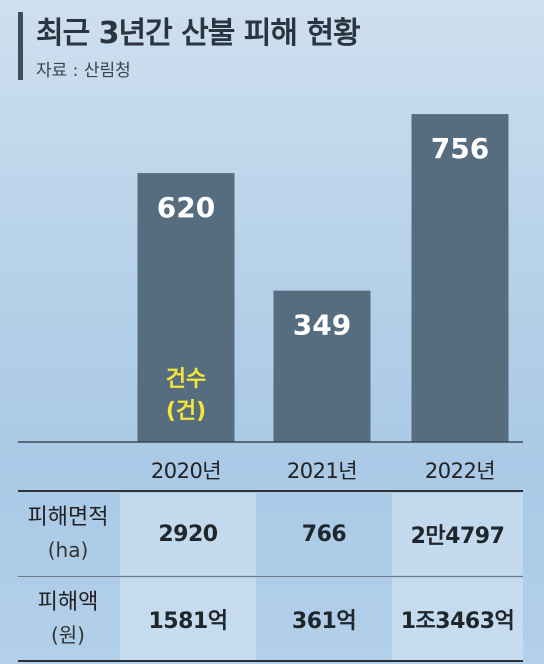 This screenshot has width=544, height=664. What do you see at coordinates (186, 379) in the screenshot?
I see `series-label: 건수` at bounding box center [186, 379].